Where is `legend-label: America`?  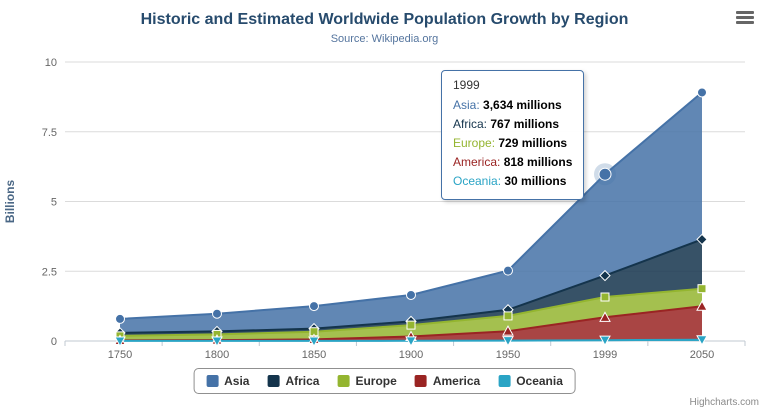
legend-label: America is located at coordinates (456, 381).